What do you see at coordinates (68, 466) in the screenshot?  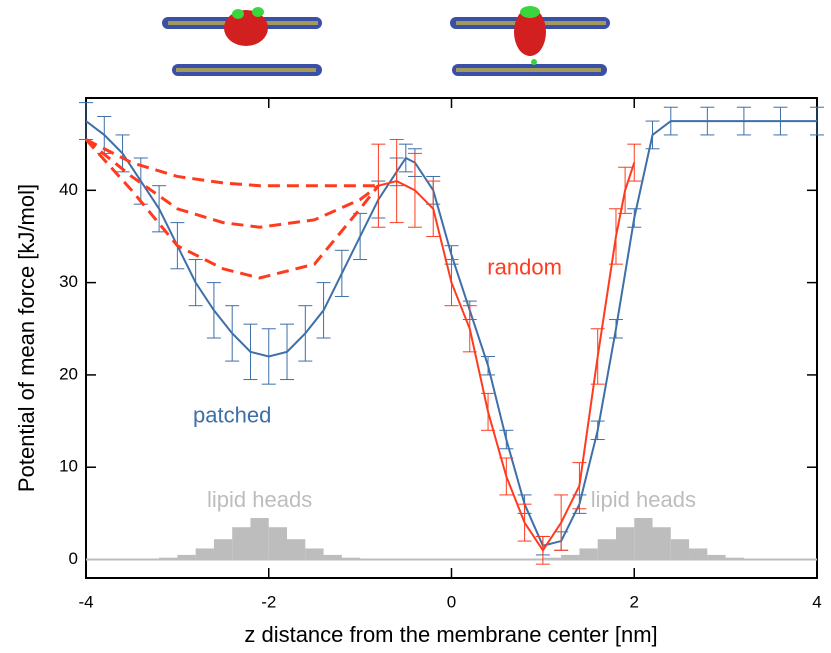 I see `y-tick-label: 10` at bounding box center [68, 466].